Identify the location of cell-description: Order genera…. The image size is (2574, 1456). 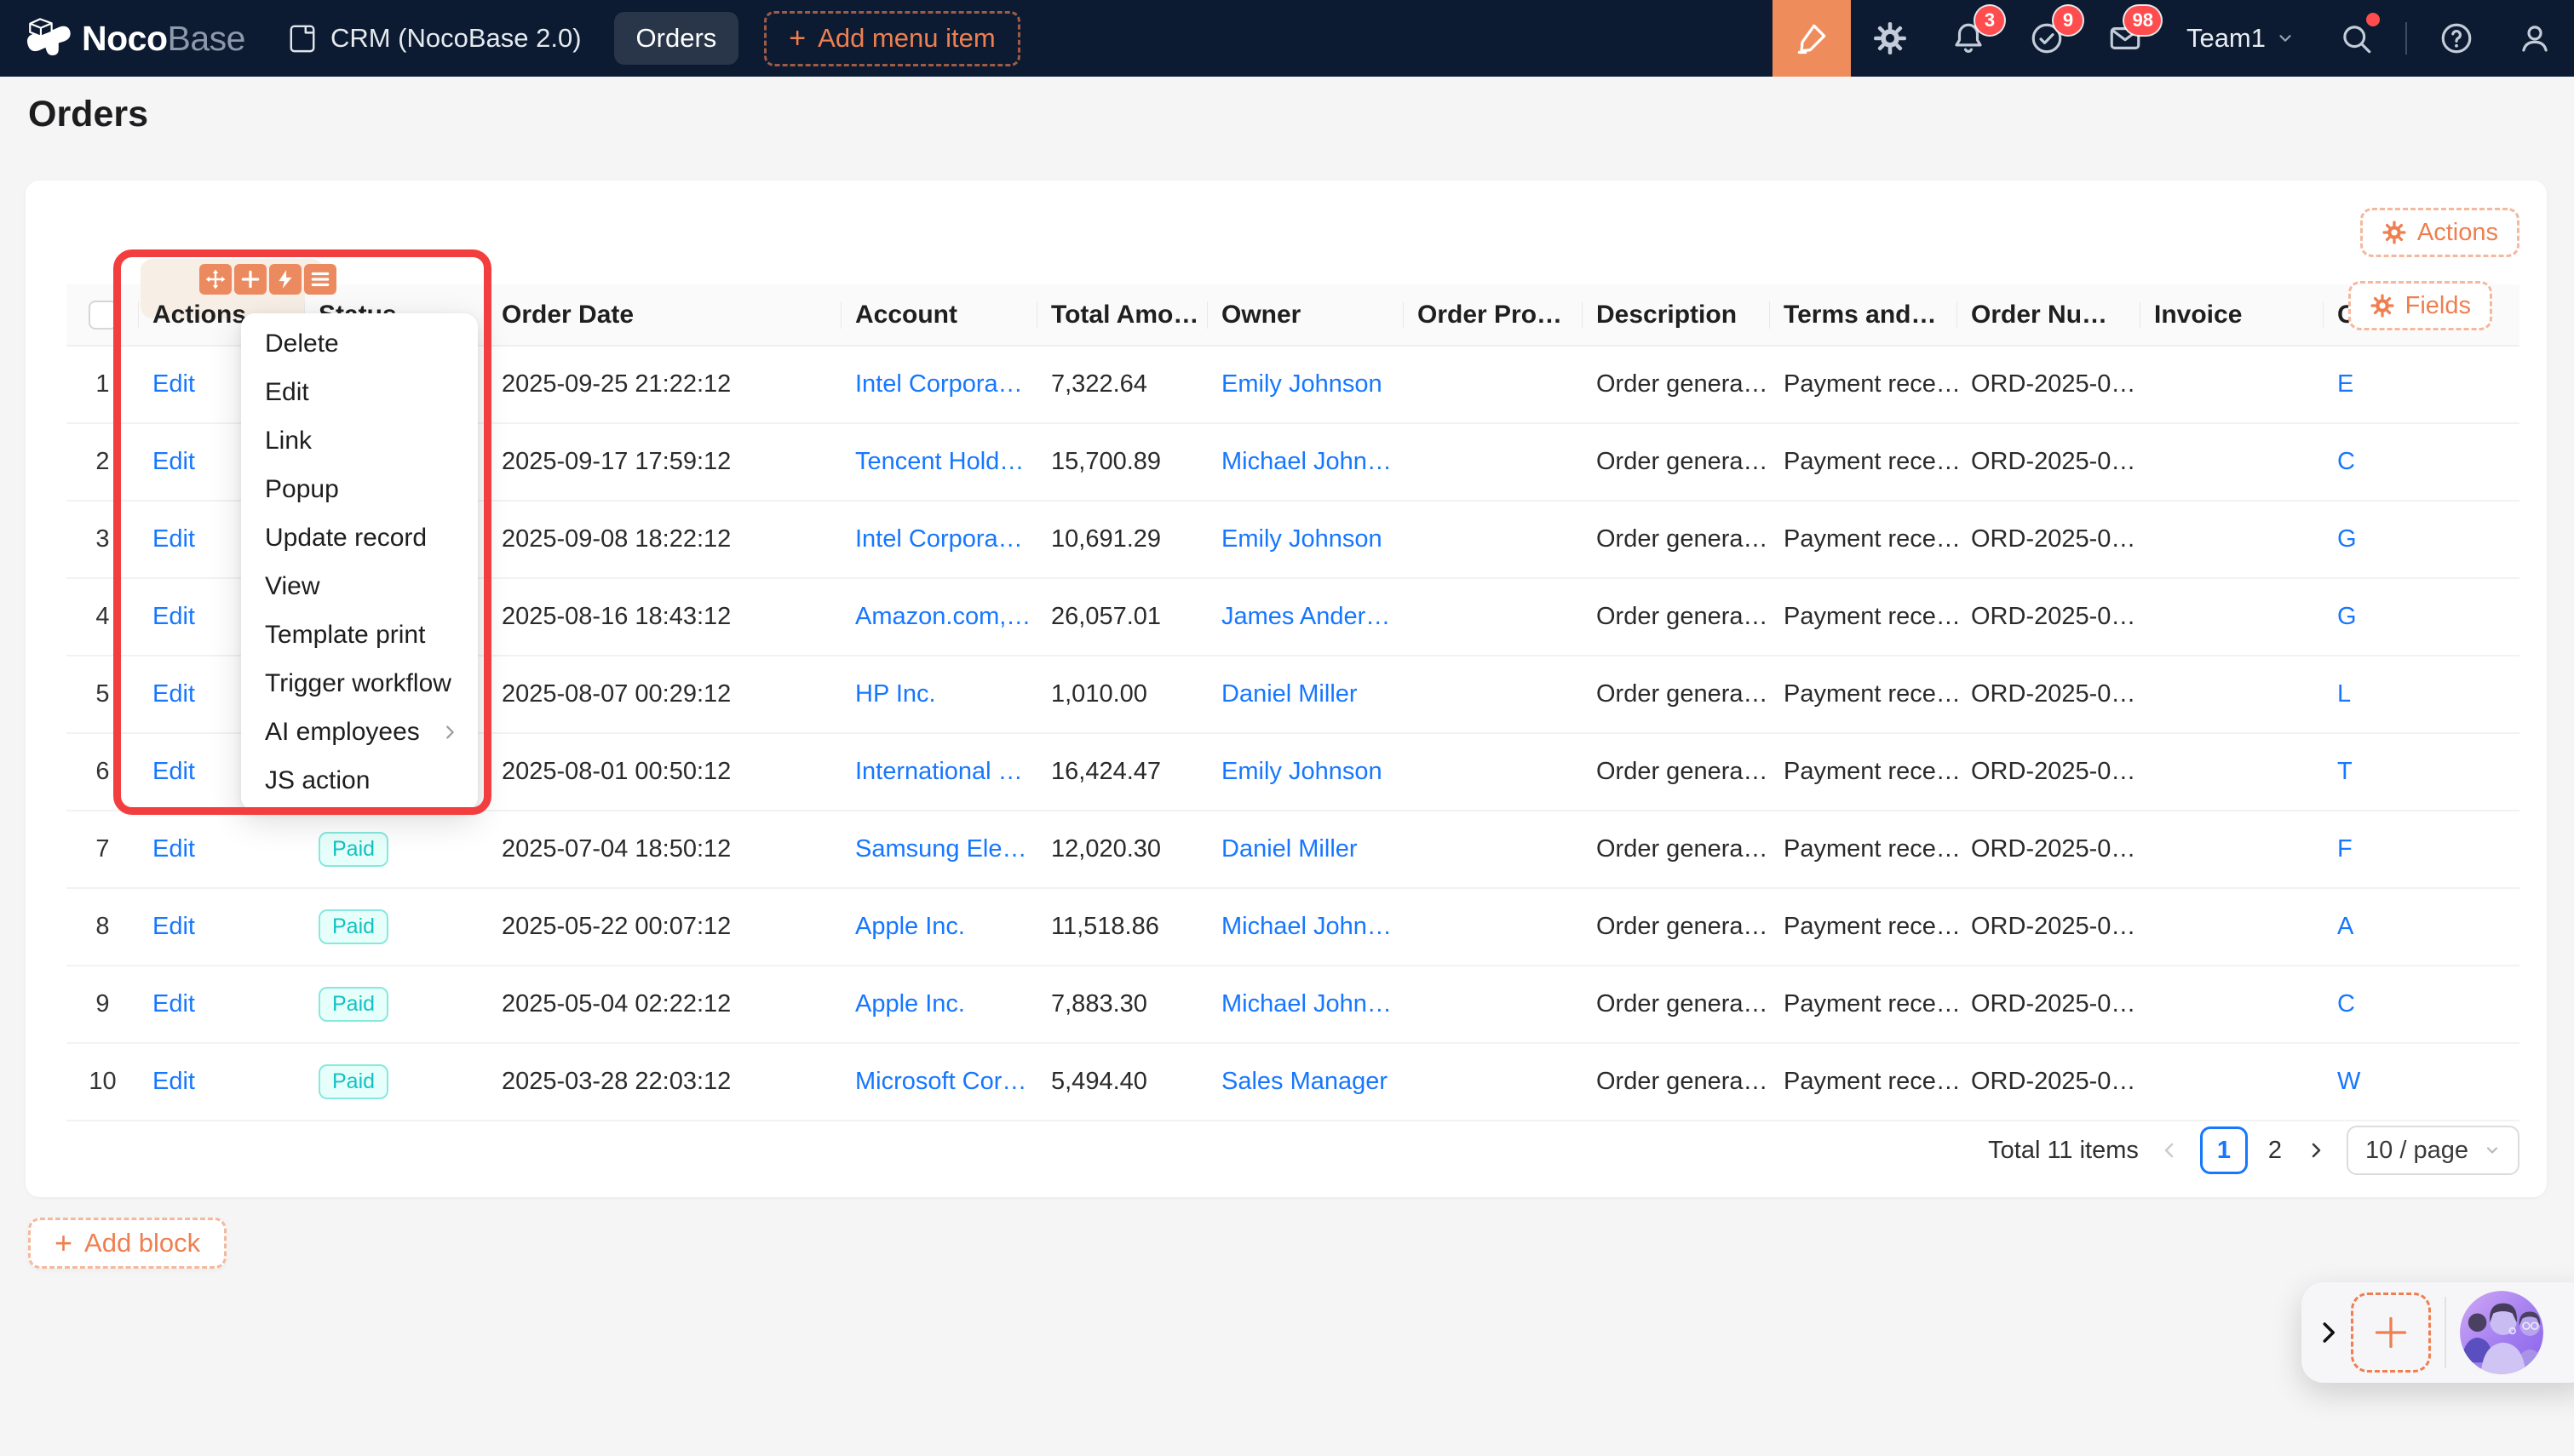
(1676, 540).